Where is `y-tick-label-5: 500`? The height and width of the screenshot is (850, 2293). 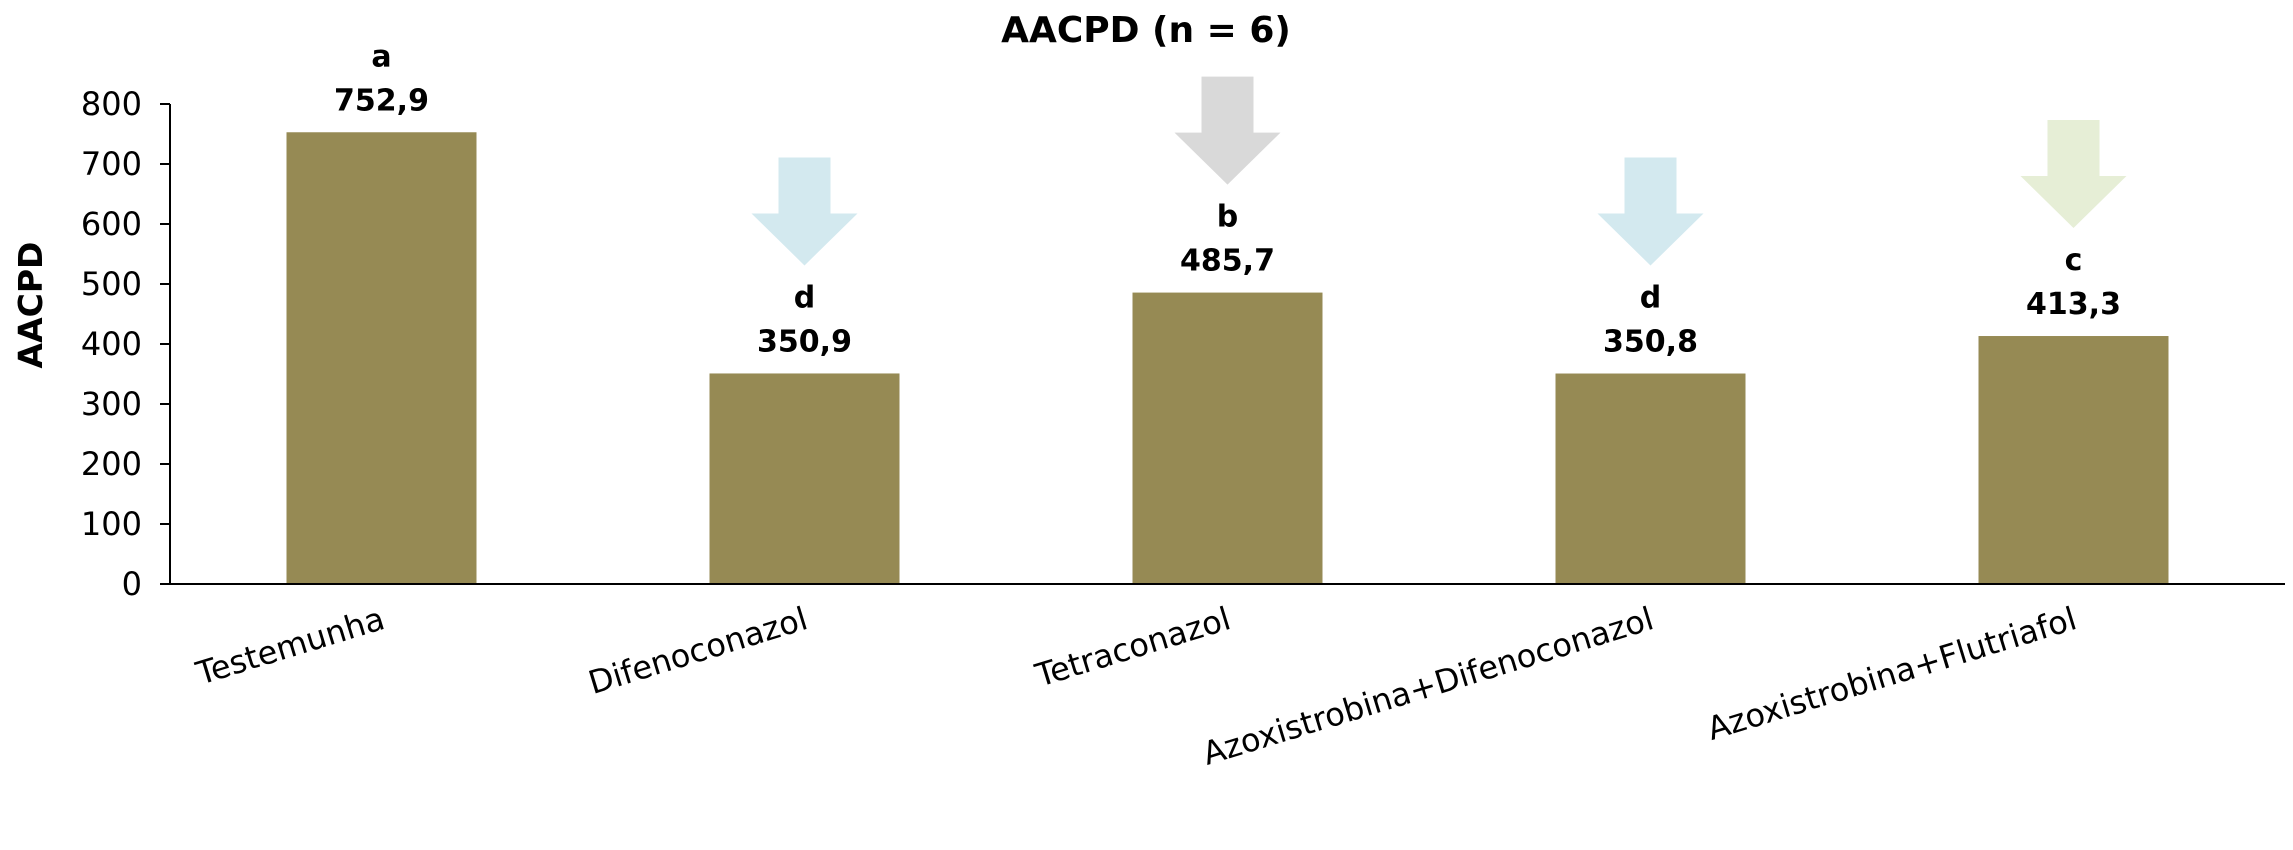
y-tick-label-5: 500 is located at coordinates (111, 284).